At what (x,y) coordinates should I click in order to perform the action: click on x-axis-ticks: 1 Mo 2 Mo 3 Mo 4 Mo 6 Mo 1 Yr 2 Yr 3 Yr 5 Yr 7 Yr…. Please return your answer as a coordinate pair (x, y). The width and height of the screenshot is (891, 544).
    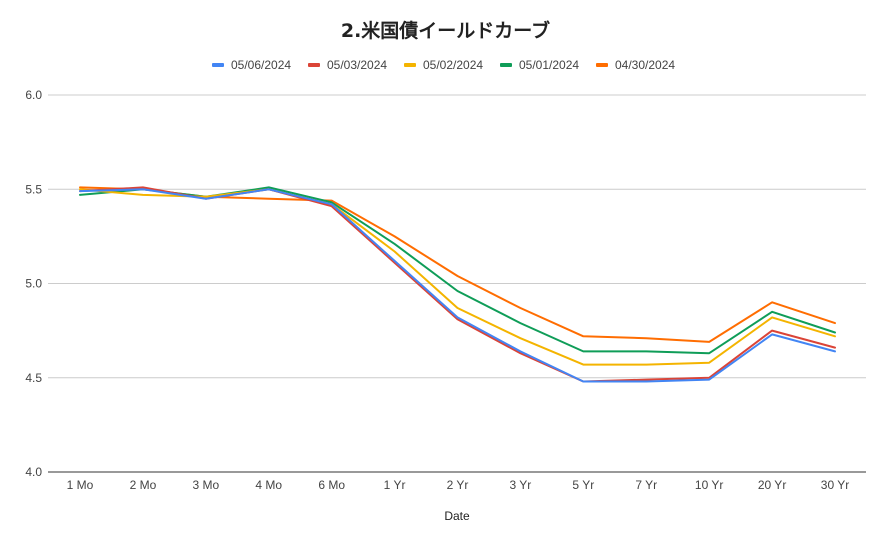
    Looking at the image, I should click on (458, 485).